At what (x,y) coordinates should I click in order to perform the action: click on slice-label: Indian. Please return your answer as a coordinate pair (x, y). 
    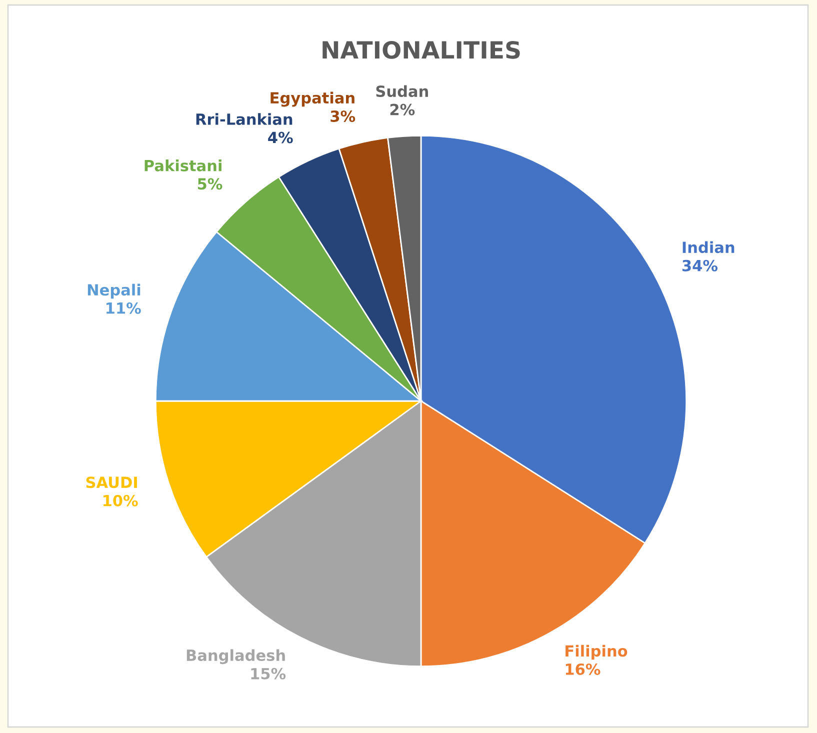
    Looking at the image, I should click on (708, 247).